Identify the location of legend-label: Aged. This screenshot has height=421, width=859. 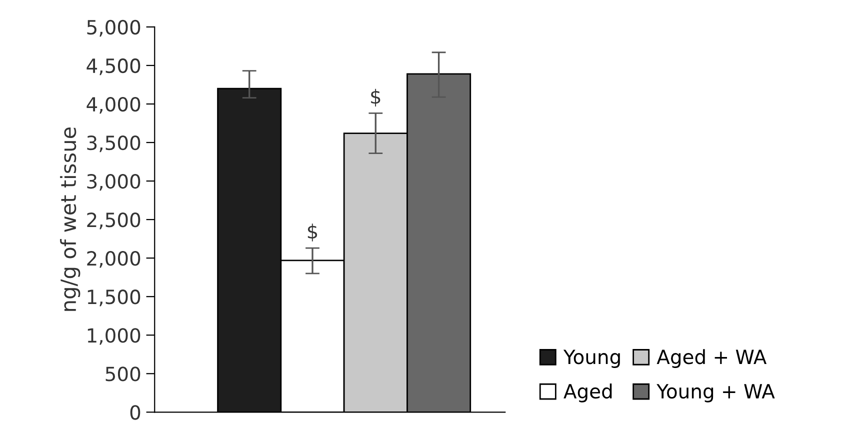
(588, 393).